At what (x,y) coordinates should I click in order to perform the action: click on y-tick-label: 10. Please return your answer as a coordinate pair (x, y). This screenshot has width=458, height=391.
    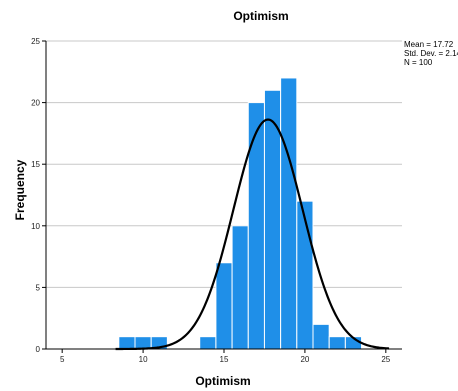
    Looking at the image, I should click on (35, 226).